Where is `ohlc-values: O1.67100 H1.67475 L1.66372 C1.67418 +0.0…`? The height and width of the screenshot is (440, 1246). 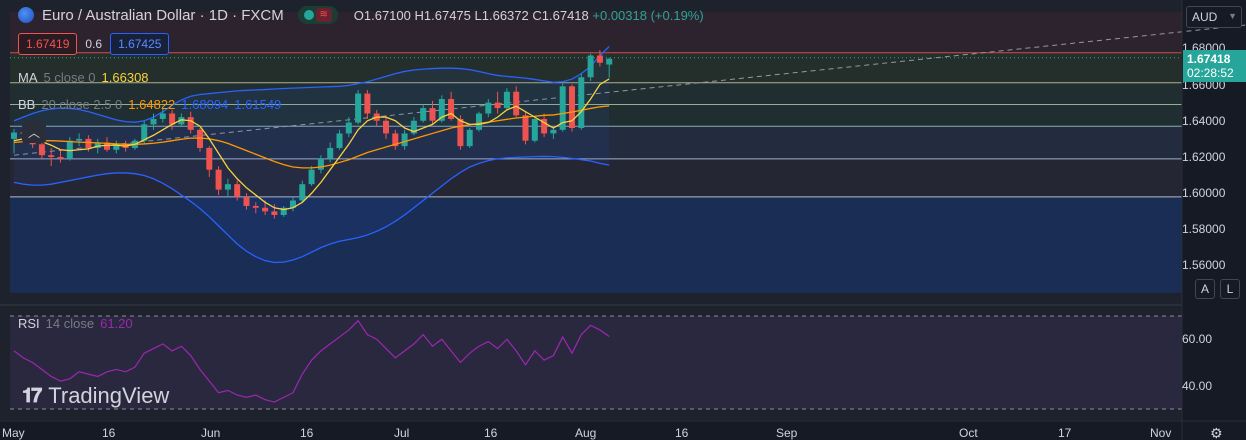
ohlc-values: O1.67100 H1.67475 L1.66372 C1.67418 +0.0… is located at coordinates (529, 15).